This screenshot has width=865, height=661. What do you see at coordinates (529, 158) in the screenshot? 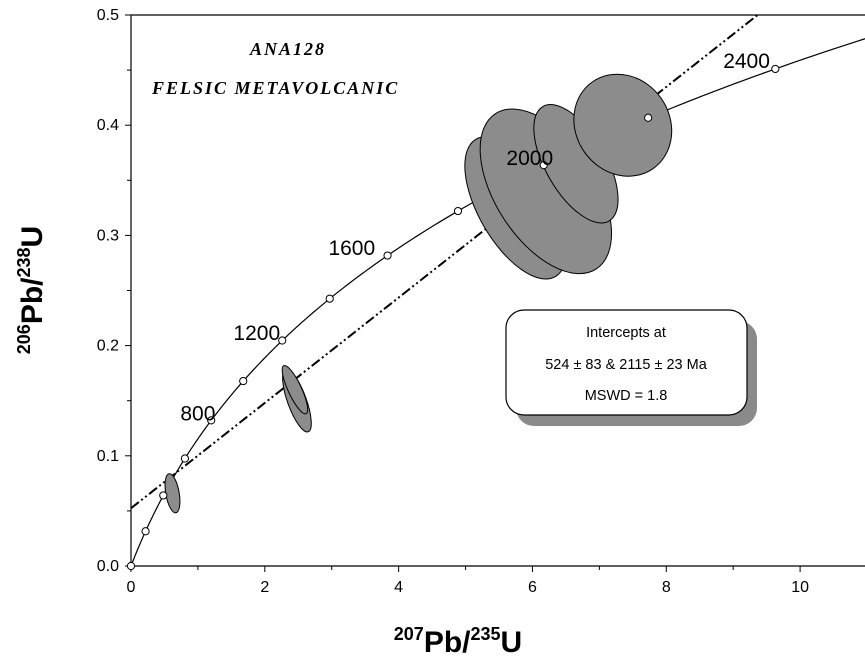
I see `age-label: 2000` at bounding box center [529, 158].